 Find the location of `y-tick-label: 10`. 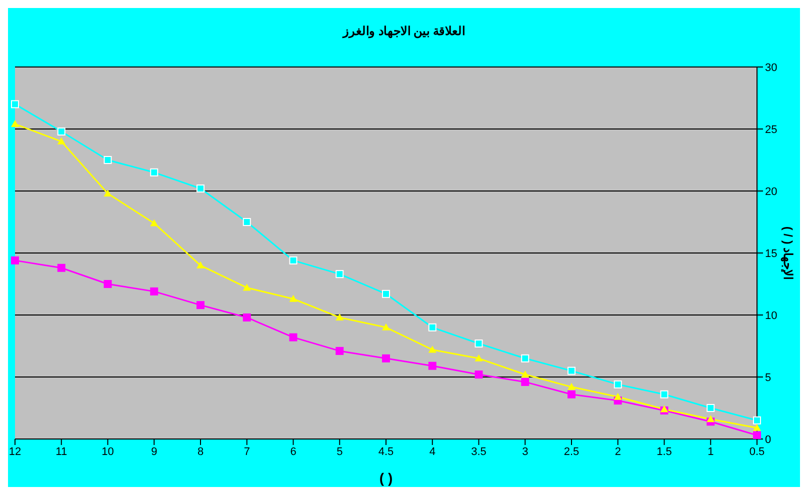

y-tick-label: 10 is located at coordinates (771, 316).